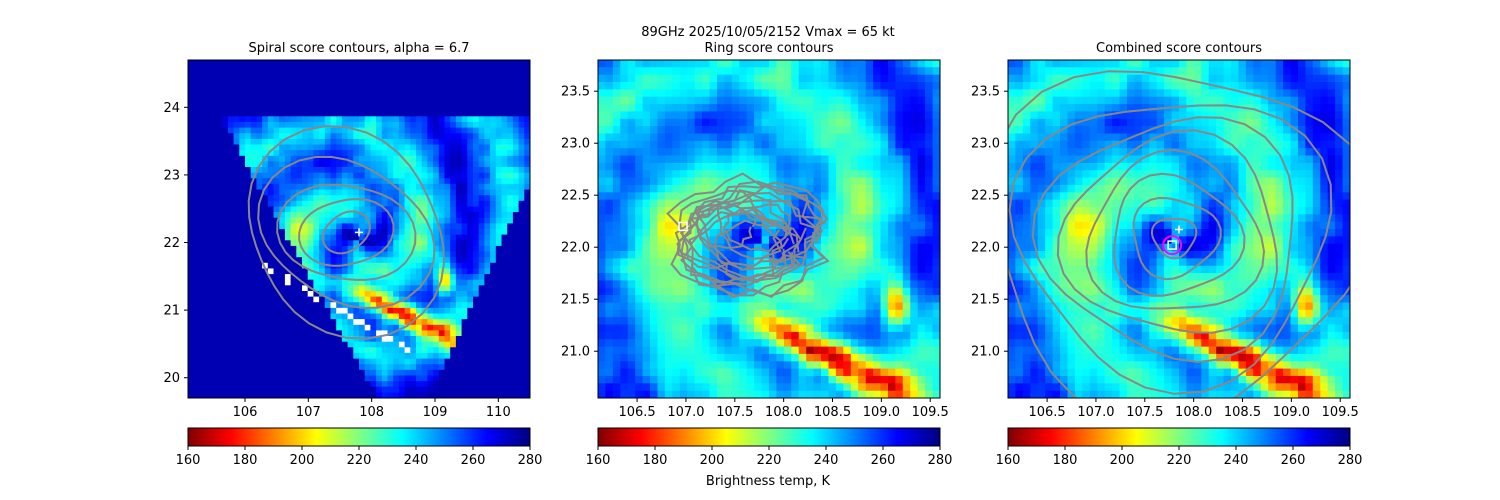  What do you see at coordinates (768, 48) in the screenshot?
I see `panel-title: Ring score contours` at bounding box center [768, 48].